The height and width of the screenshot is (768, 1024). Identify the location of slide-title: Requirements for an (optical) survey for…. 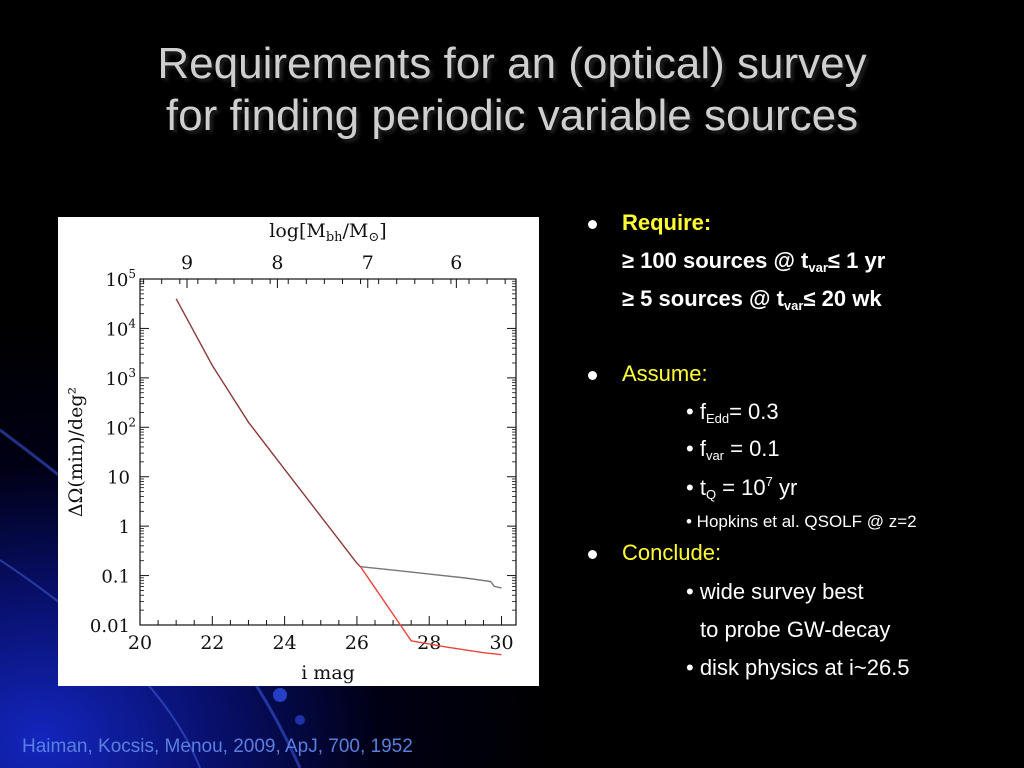
(512, 90).